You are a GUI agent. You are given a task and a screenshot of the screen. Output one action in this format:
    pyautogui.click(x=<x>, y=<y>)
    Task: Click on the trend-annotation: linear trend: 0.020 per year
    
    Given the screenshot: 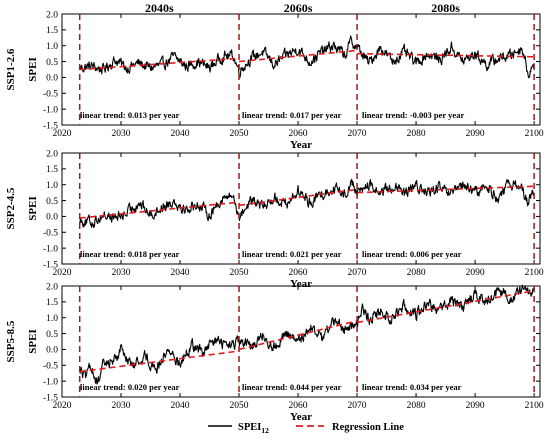 What is the action you would take?
    pyautogui.click(x=130, y=387)
    